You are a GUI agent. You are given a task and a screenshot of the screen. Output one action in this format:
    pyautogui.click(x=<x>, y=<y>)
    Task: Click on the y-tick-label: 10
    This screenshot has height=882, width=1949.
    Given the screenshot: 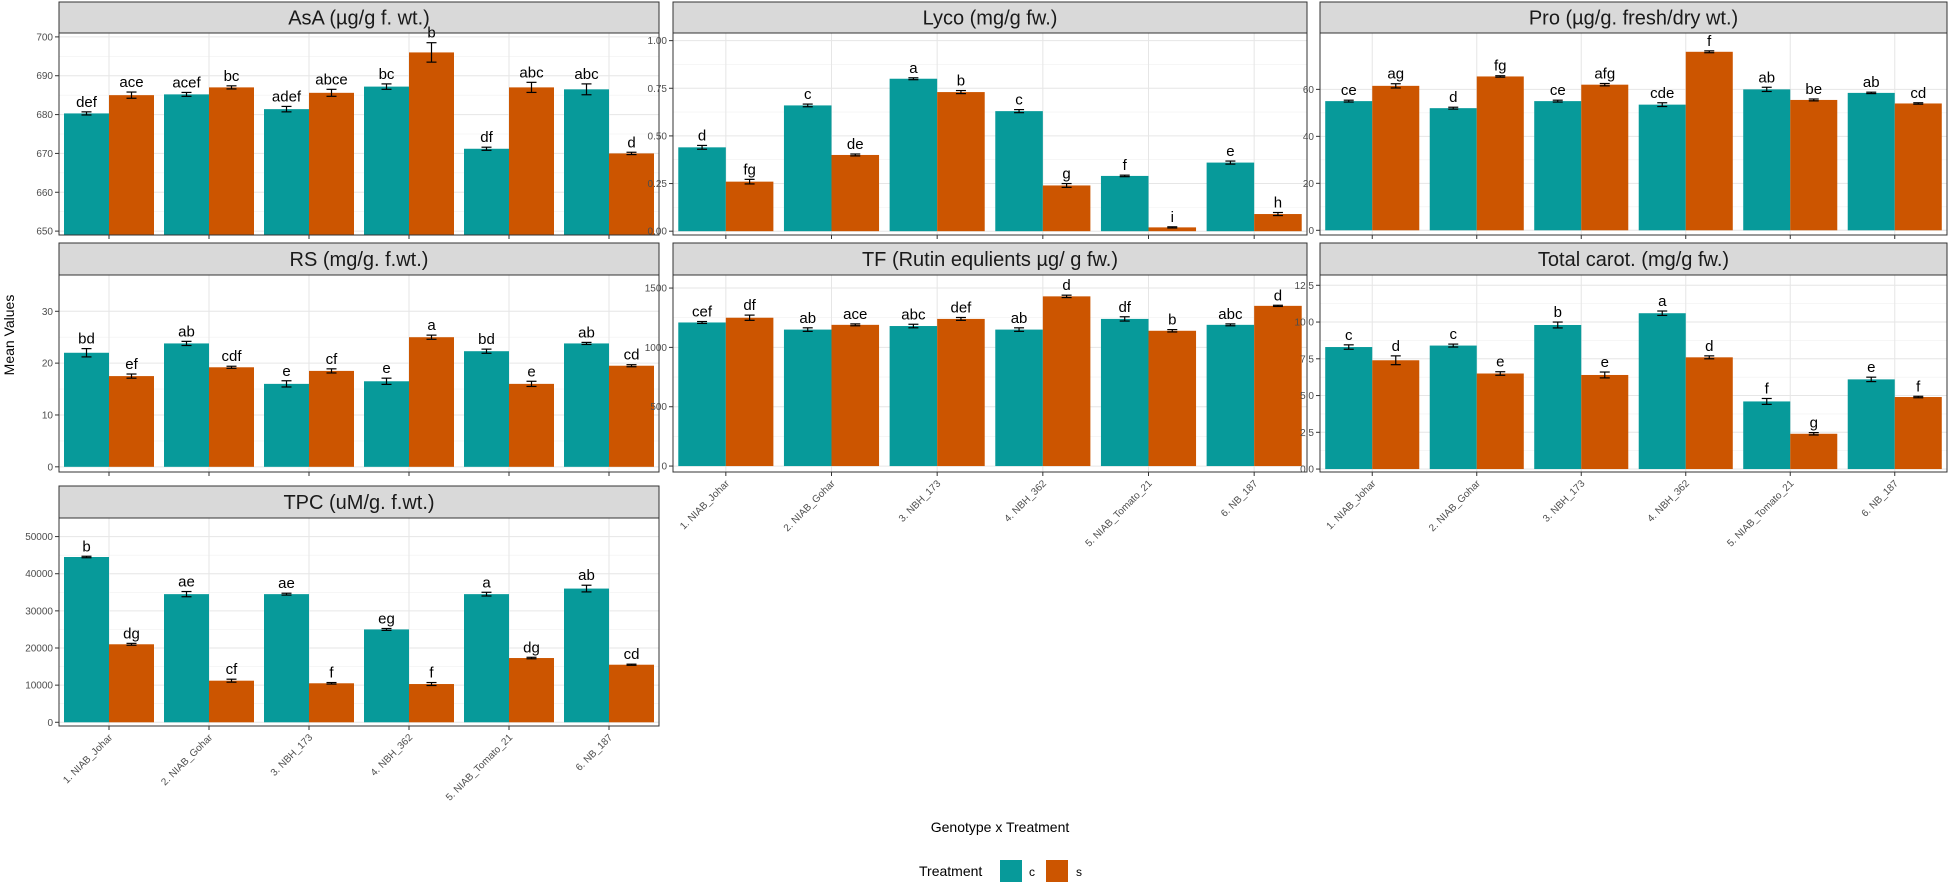 What is the action you would take?
    pyautogui.click(x=48, y=415)
    